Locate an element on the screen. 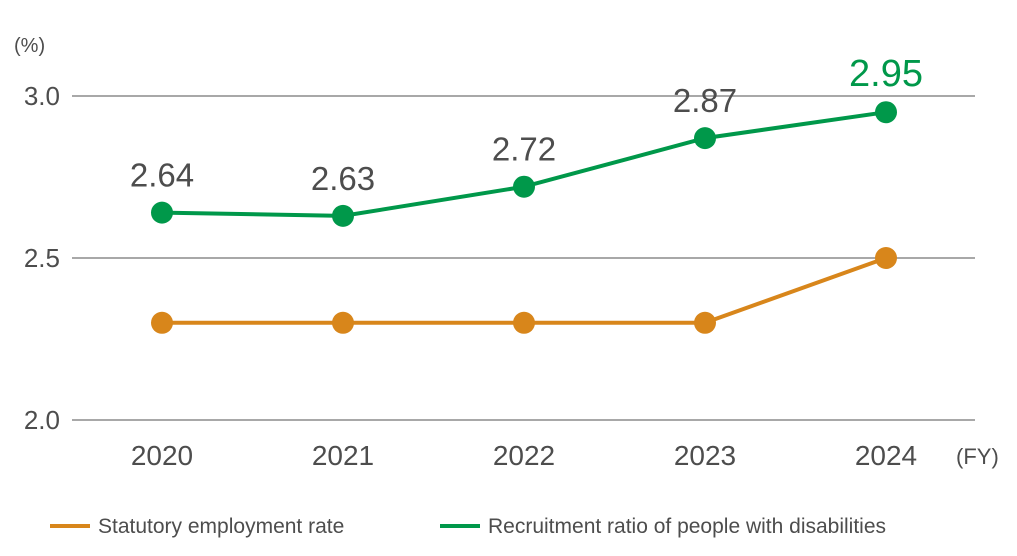 The image size is (1017, 556). x-tick-label: 2024 is located at coordinates (886, 455).